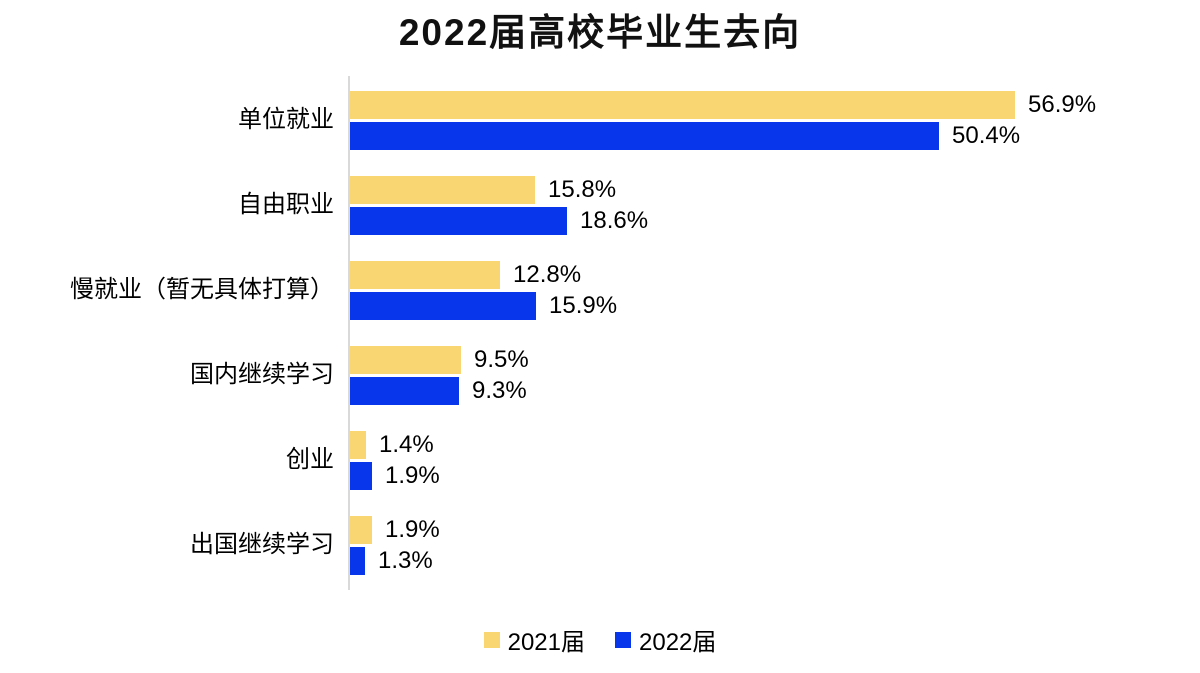 The width and height of the screenshot is (1200, 673). Describe the element at coordinates (202, 290) in the screenshot. I see `category-label: 慢就业（暂无具体打算）` at that location.